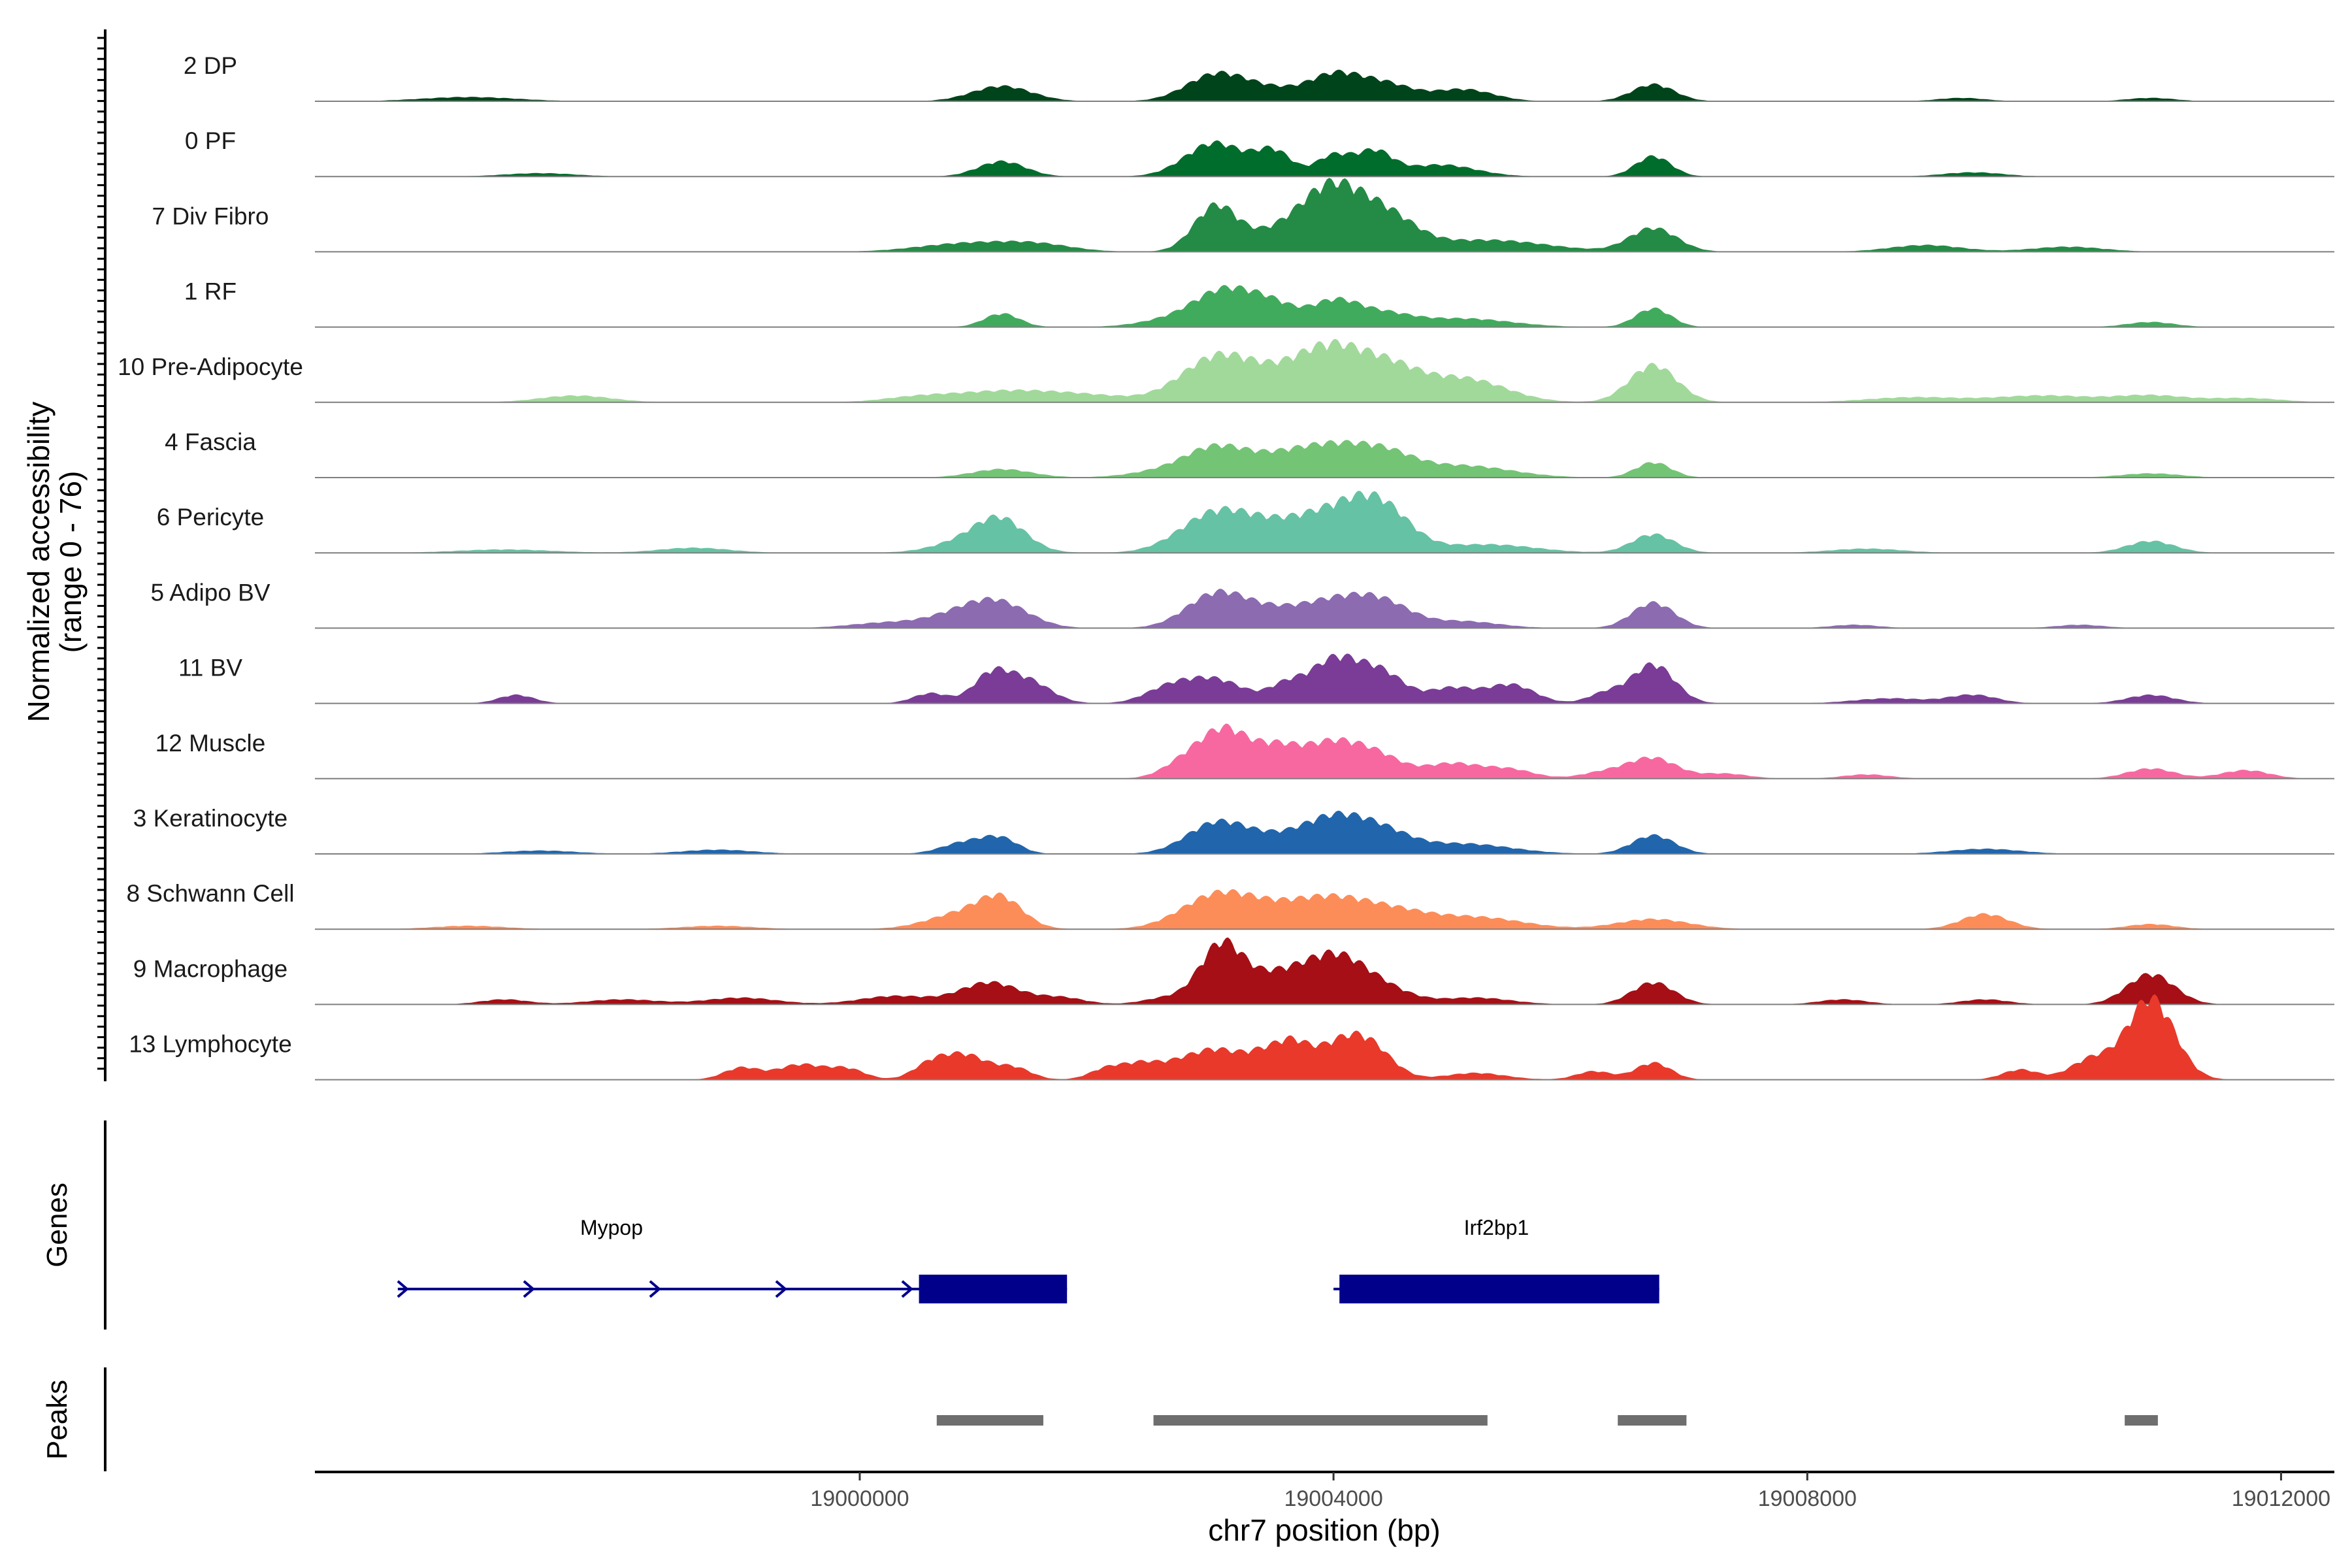 The height and width of the screenshot is (1568, 2352). What do you see at coordinates (611, 1227) in the screenshot?
I see `gene-name: Mypop` at bounding box center [611, 1227].